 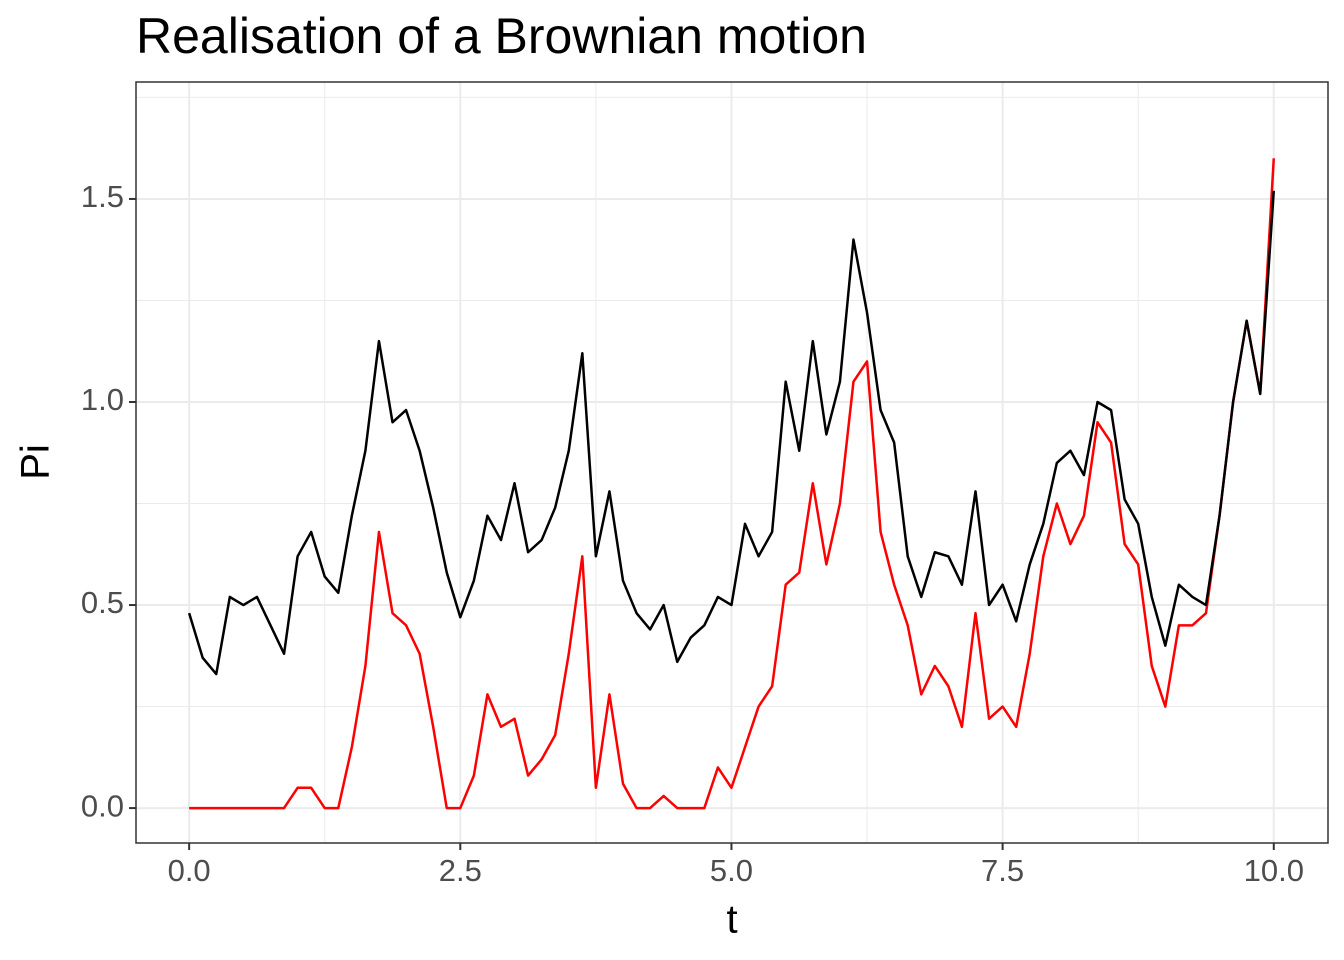 I want to click on x-tick-label: 7.5, so click(x=1002, y=870).